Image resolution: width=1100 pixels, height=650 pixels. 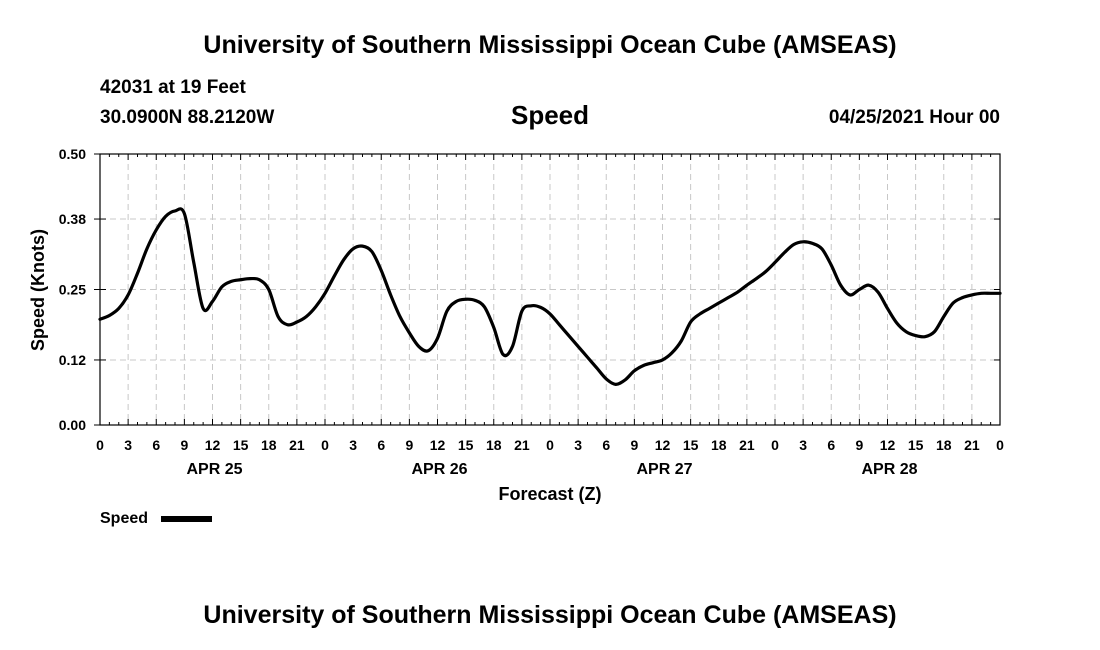 I want to click on station-label: 42031 at 19 Feet, so click(x=173, y=87).